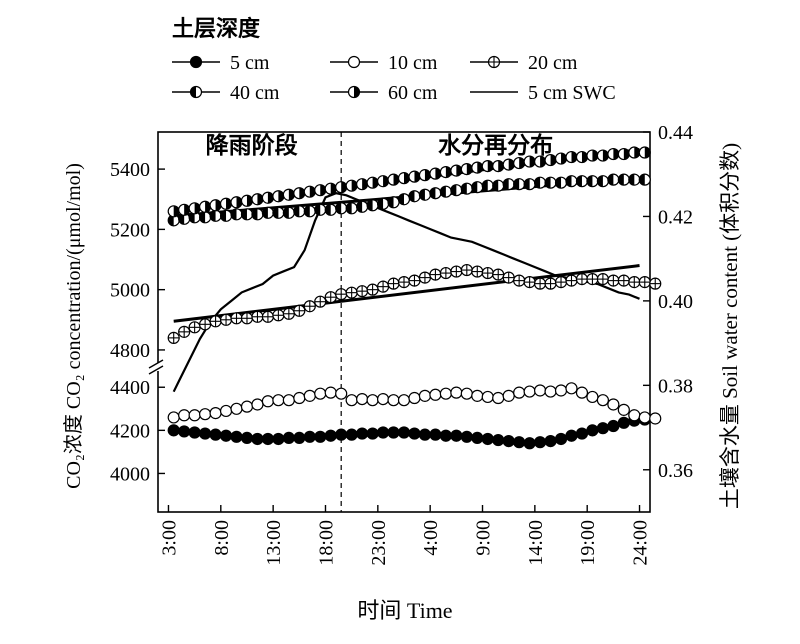 This screenshot has height=644, width=800. Describe the element at coordinates (130, 474) in the screenshot. I see `y-left-tick-label: 4000` at that location.